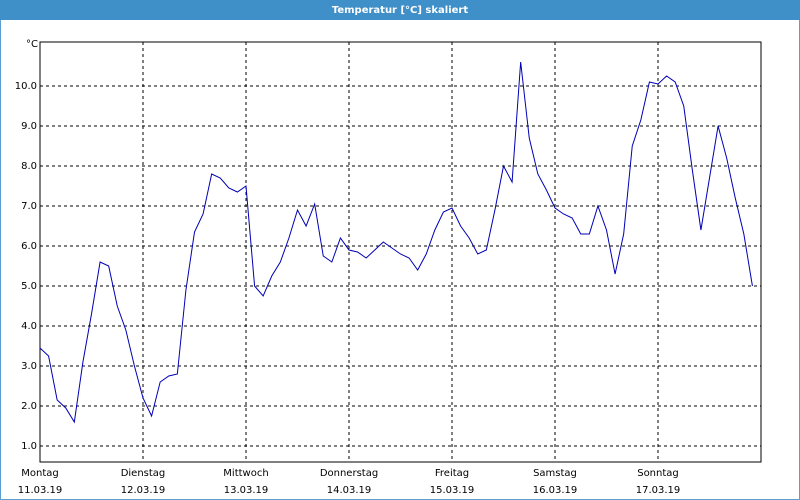  I want to click on x-tick-date: 16.03.19, so click(555, 490).